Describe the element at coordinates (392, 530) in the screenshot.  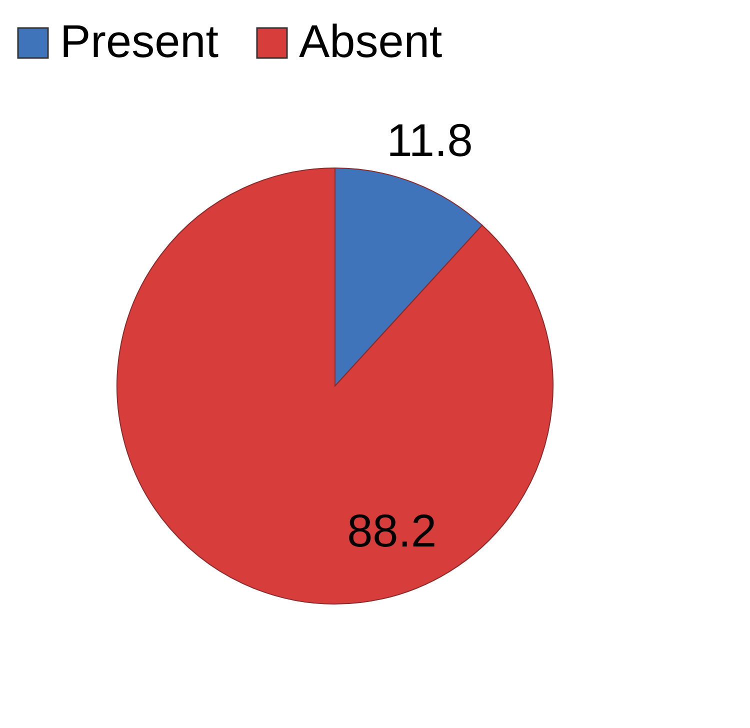
I see `data-label: 88.2` at that location.